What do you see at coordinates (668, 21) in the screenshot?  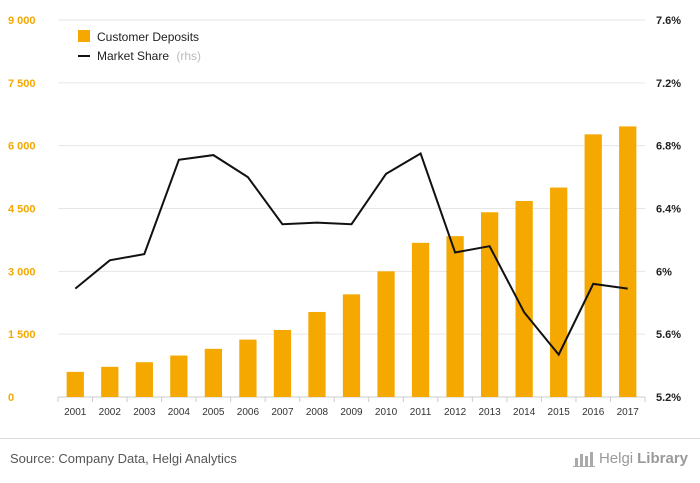 I see `right-tick-label: 7.6%` at bounding box center [668, 21].